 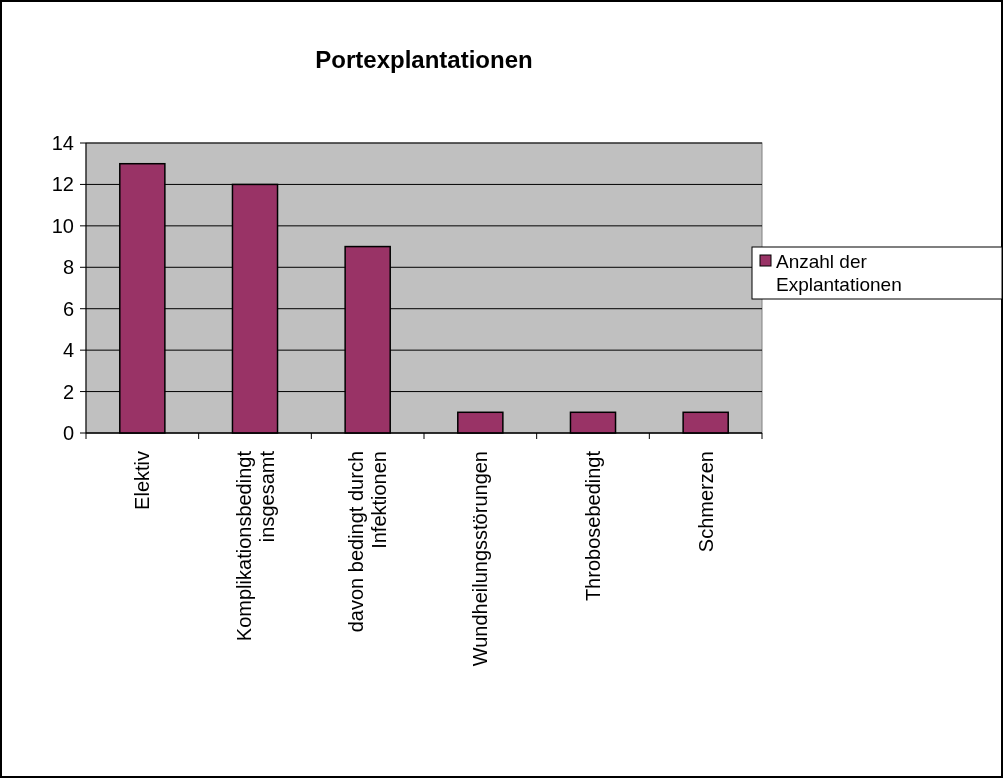 What do you see at coordinates (68, 350) in the screenshot?
I see `y-tick-label: 4` at bounding box center [68, 350].